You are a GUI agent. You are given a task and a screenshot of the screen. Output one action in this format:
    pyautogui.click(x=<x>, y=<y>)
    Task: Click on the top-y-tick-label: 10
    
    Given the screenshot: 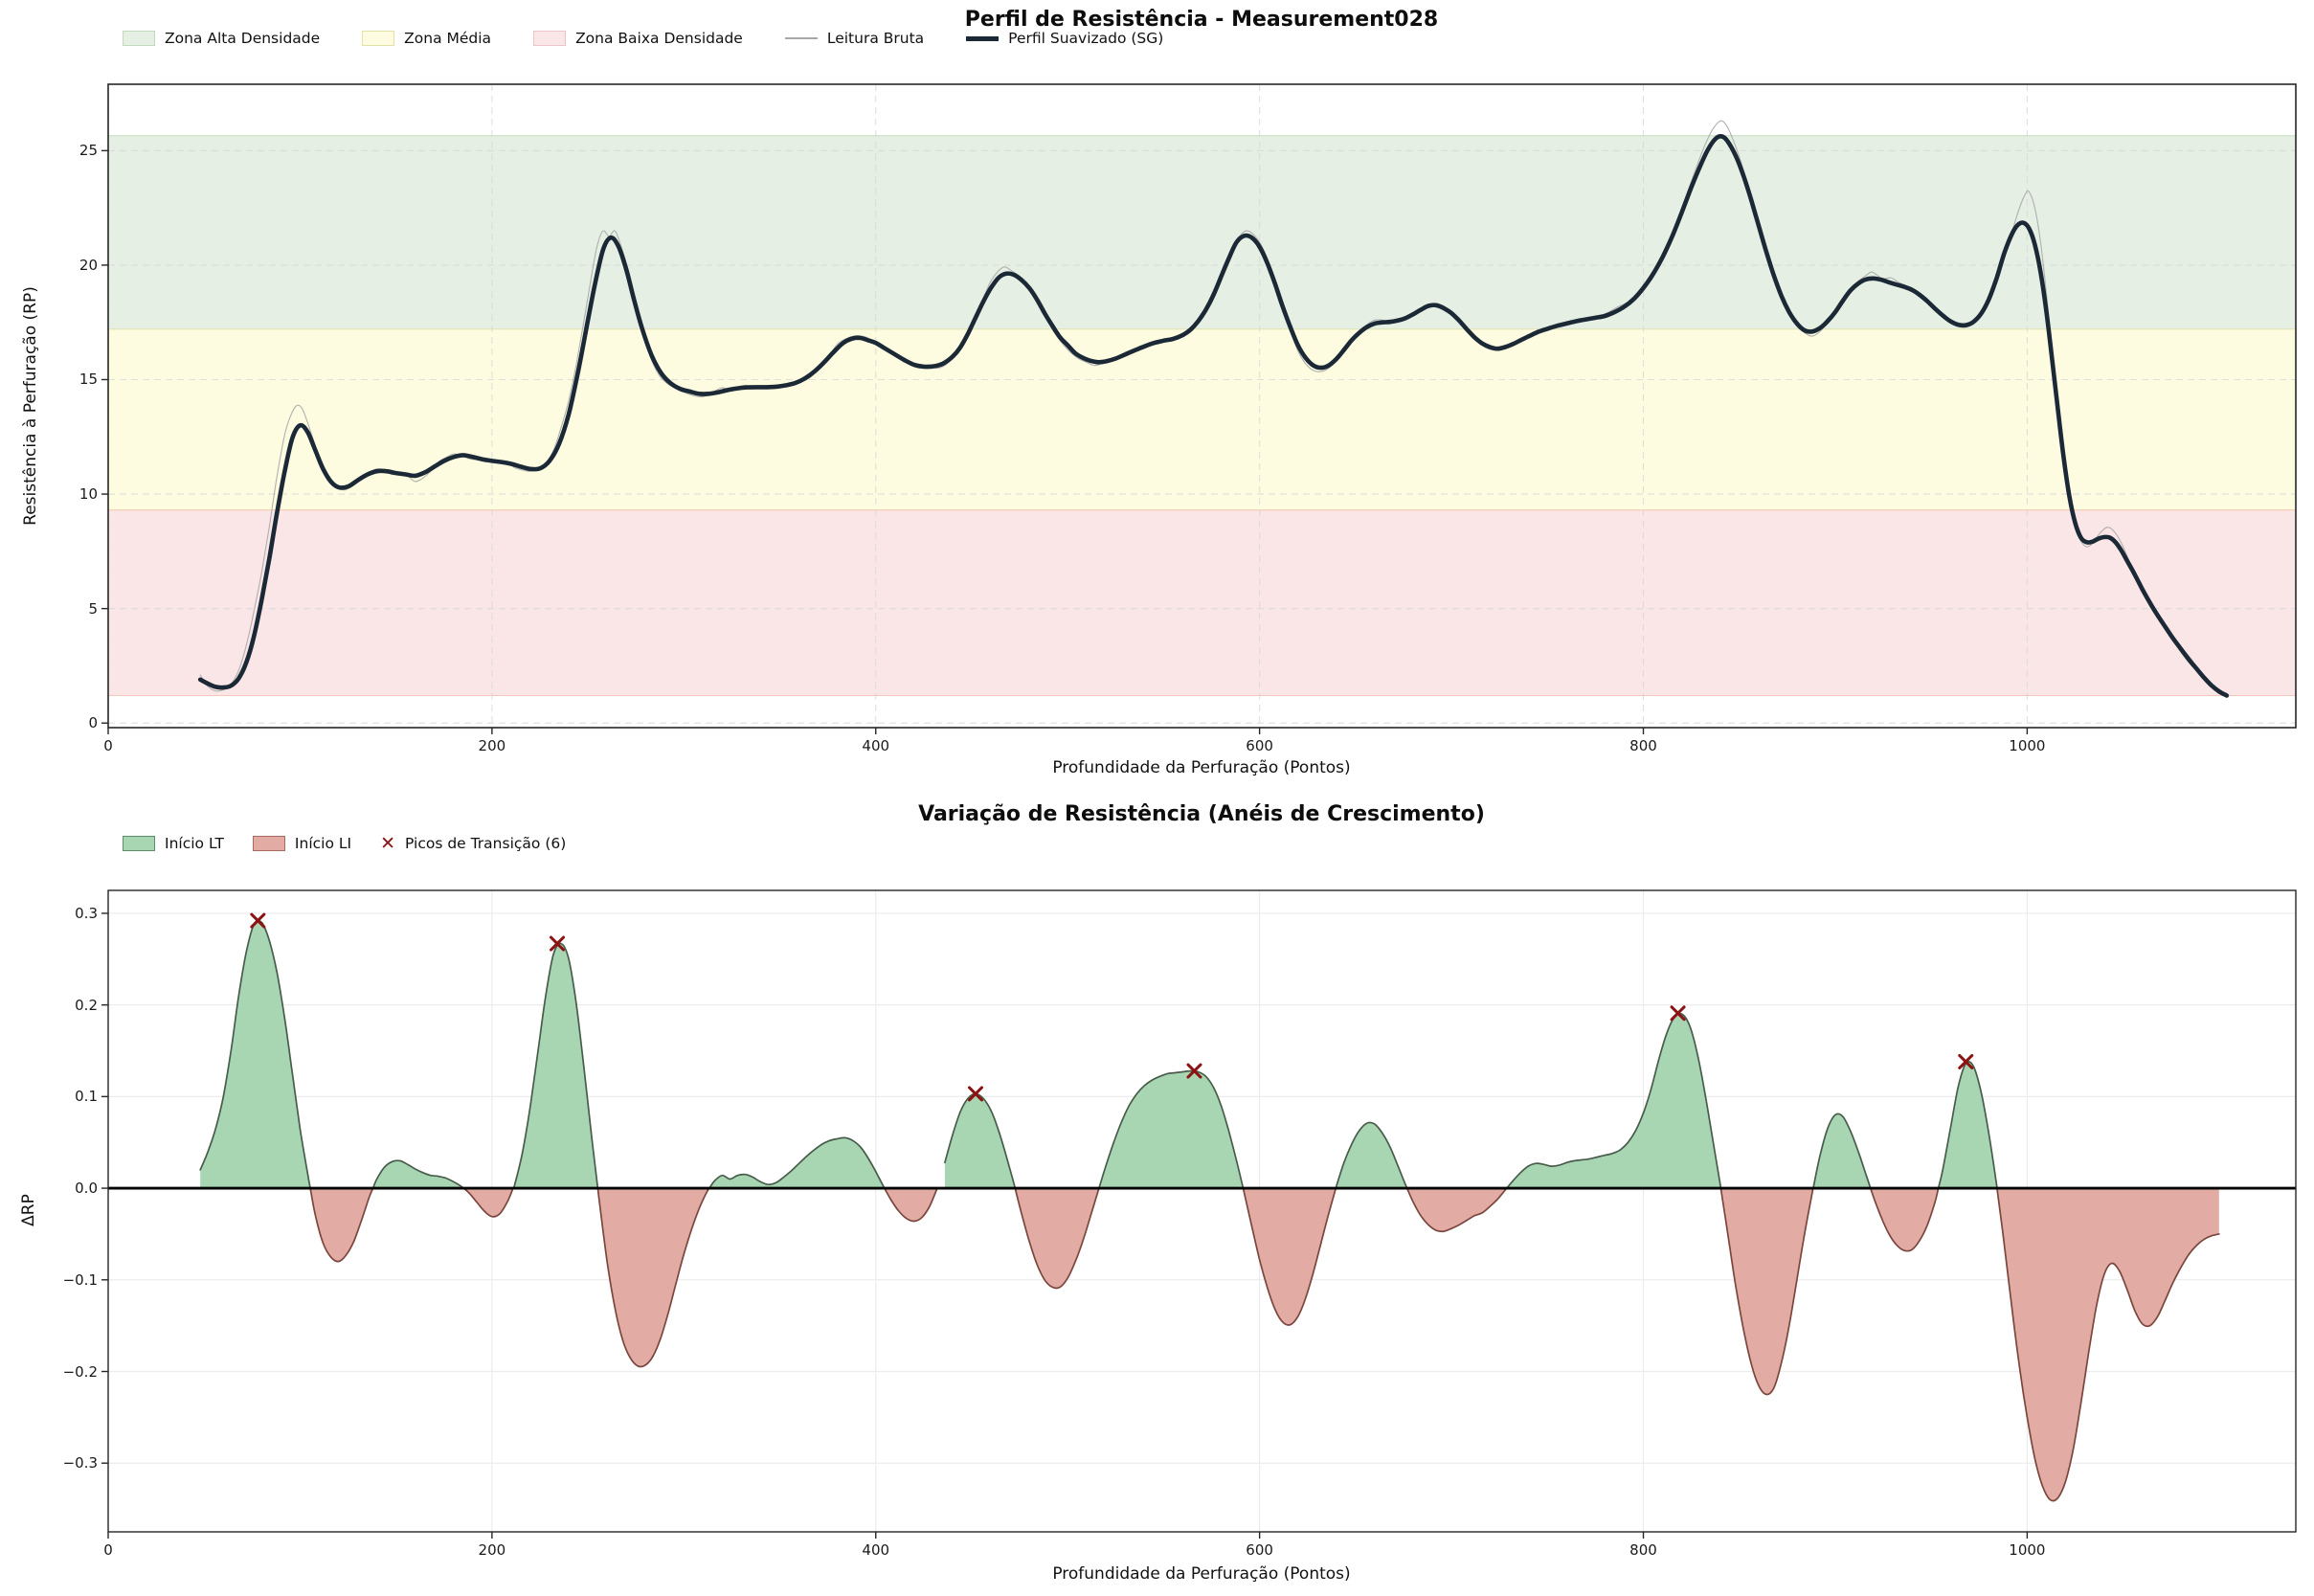 What is the action you would take?
    pyautogui.click(x=89, y=494)
    